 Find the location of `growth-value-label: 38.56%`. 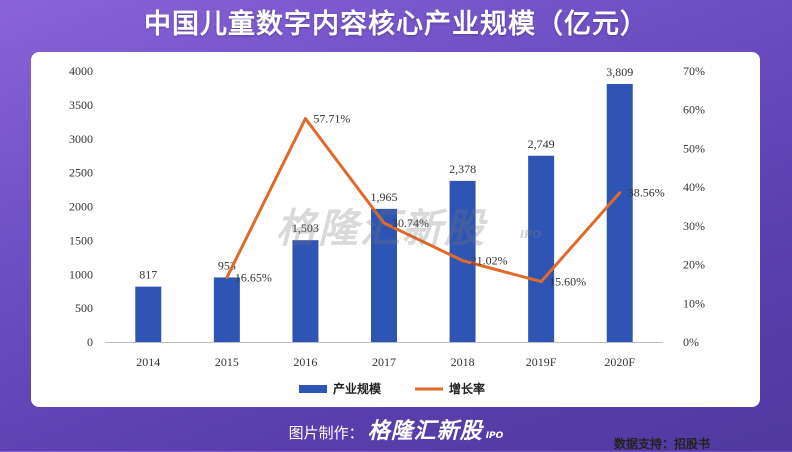

growth-value-label: 38.56% is located at coordinates (646, 193).